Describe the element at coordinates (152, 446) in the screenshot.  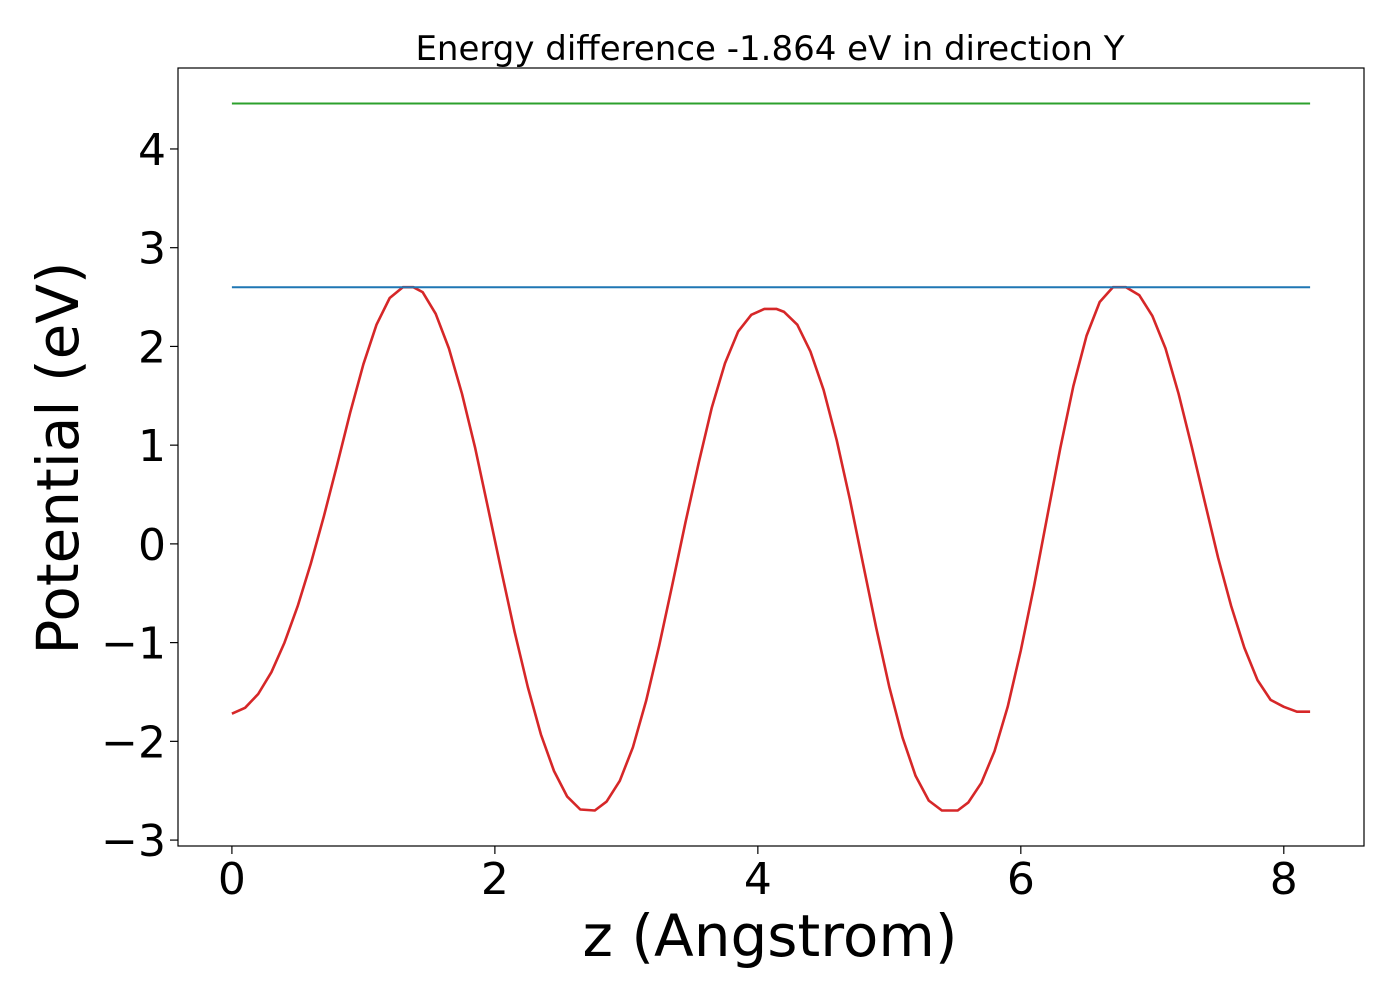
I see `y-tick-label: 1` at that location.